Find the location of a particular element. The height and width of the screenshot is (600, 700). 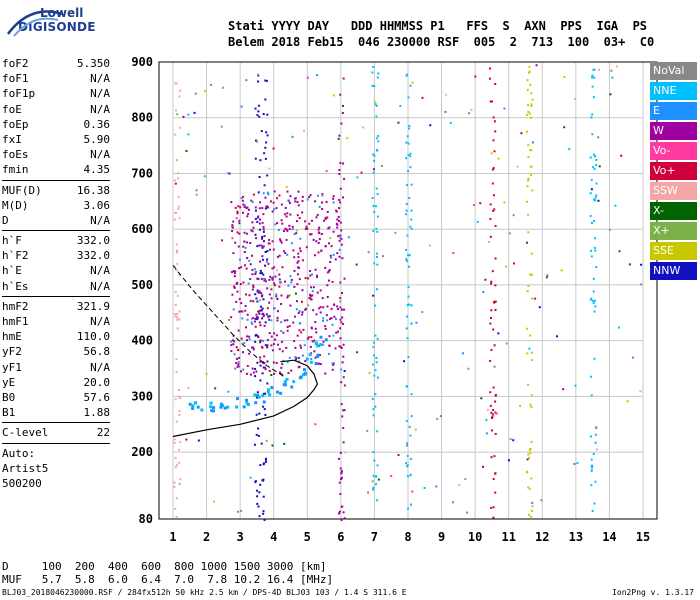

x-tick-label: 12 is located at coordinates (542, 537).